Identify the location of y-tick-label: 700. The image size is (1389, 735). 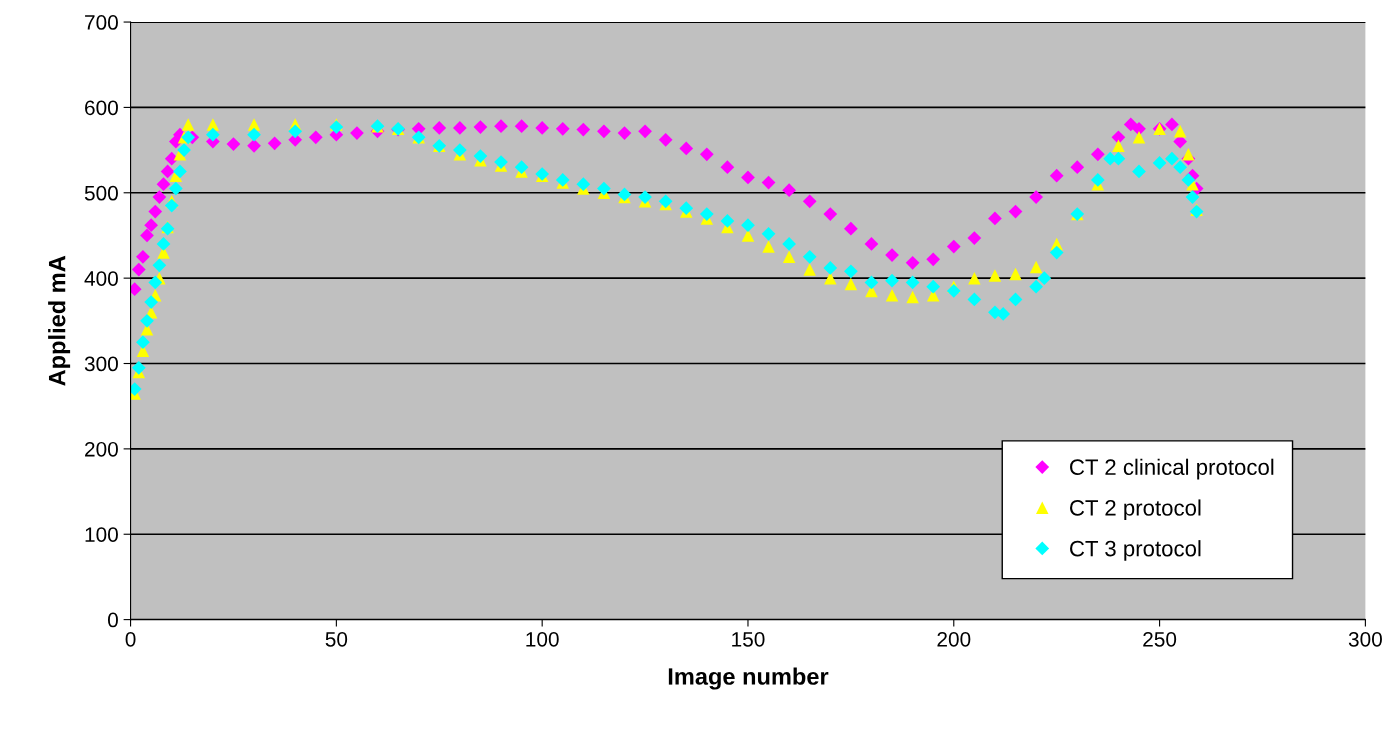
(101, 22).